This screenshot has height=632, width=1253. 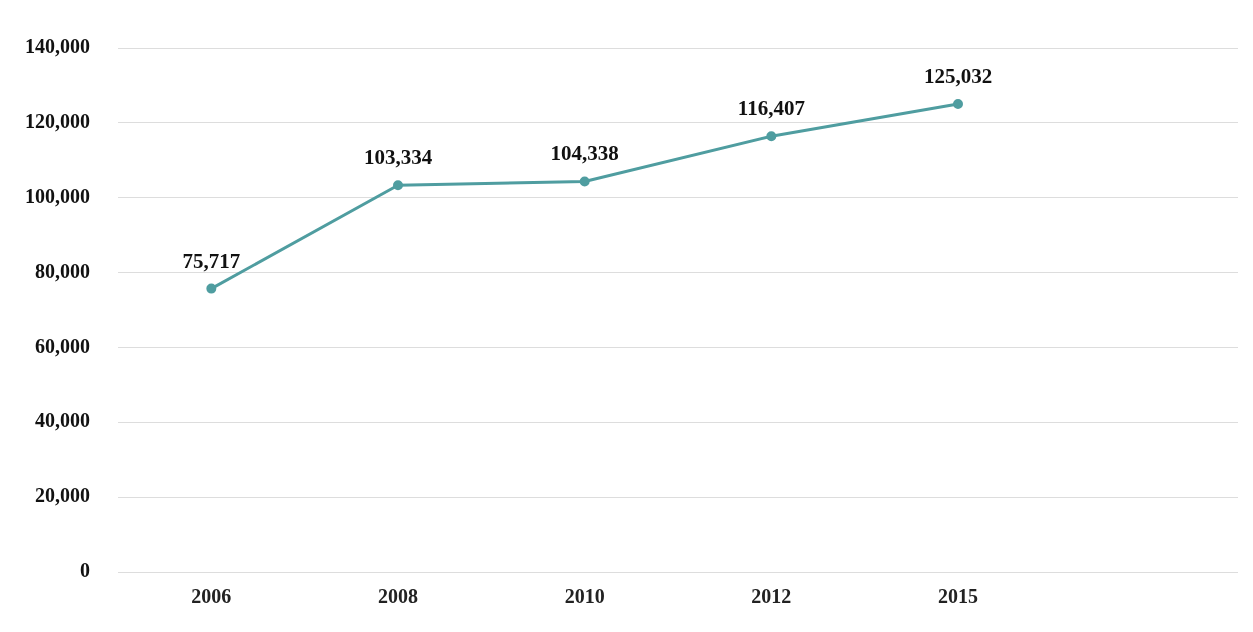 I want to click on y-tick-label: 120,000, so click(x=57, y=121).